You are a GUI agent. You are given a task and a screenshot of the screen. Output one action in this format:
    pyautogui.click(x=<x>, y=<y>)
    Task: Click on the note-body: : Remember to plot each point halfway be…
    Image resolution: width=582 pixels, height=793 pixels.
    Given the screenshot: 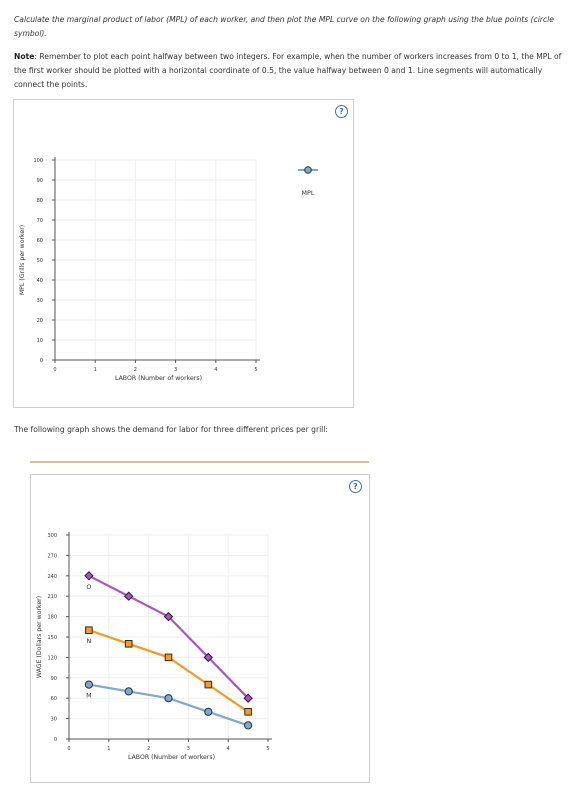 What is the action you would take?
    pyautogui.click(x=288, y=70)
    